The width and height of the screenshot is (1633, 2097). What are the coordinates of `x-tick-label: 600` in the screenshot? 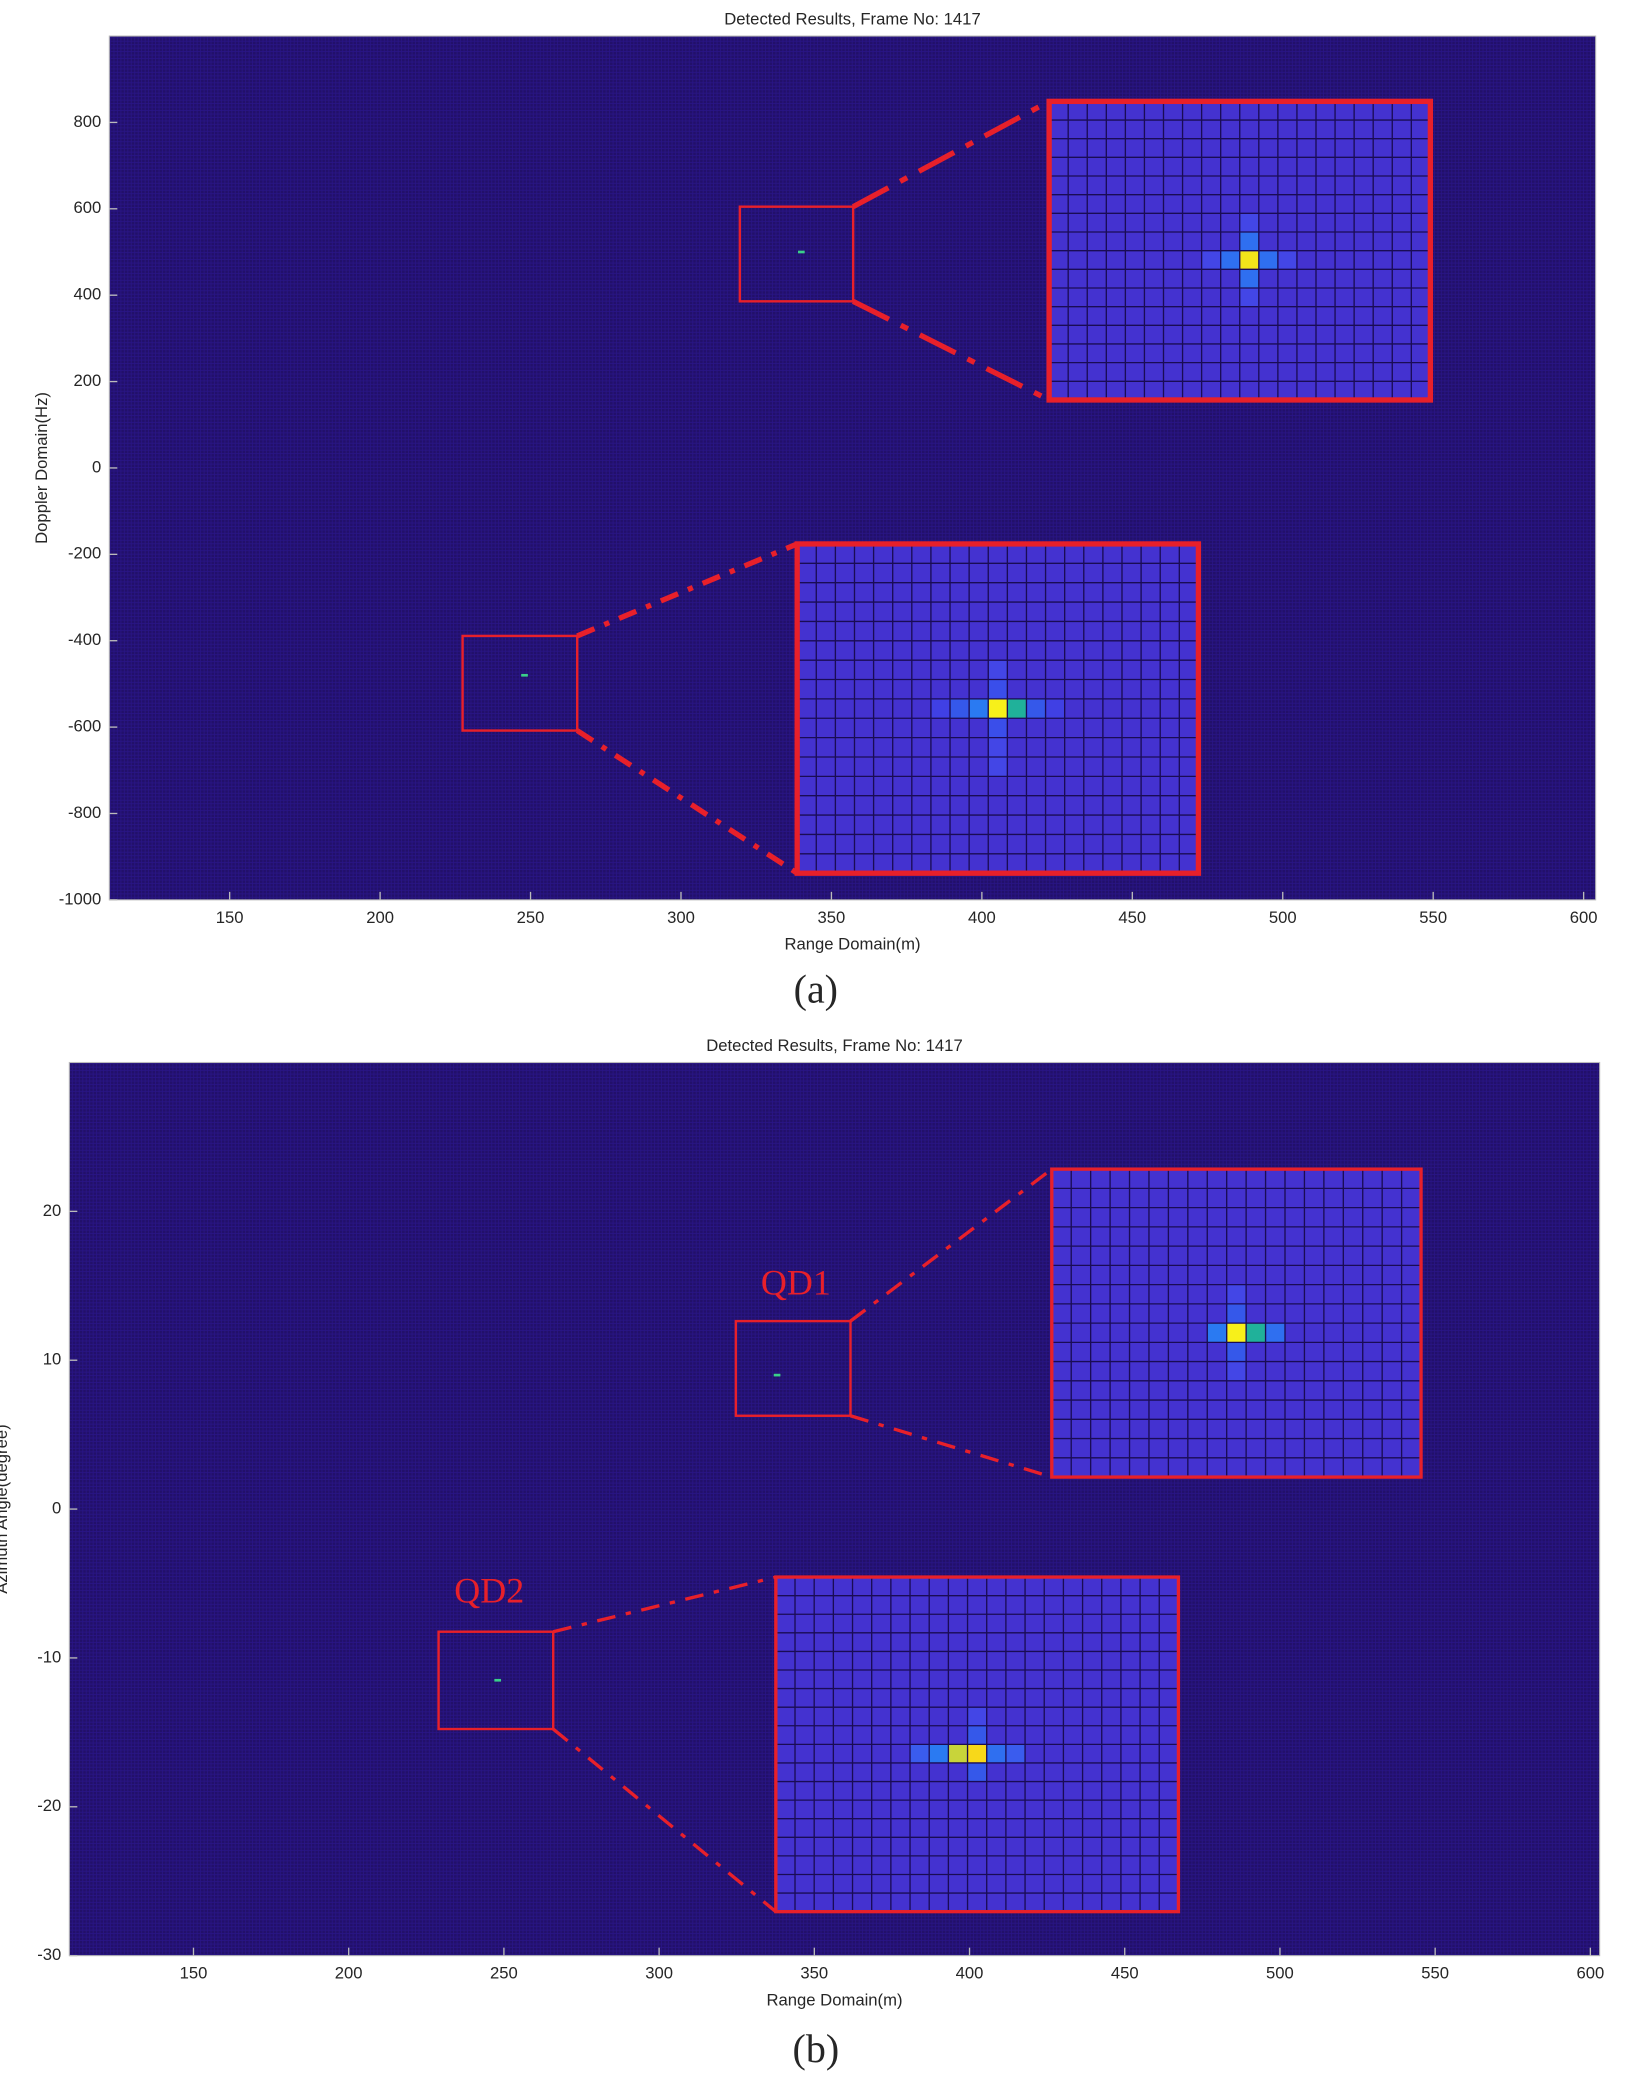 It's located at (1590, 1973).